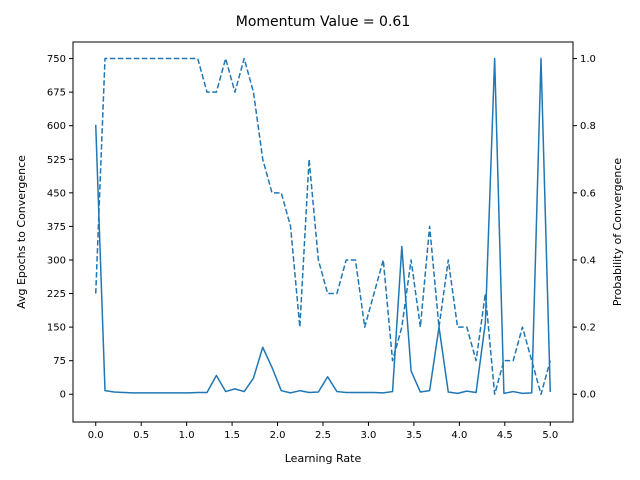 The height and width of the screenshot is (480, 640). What do you see at coordinates (187, 435) in the screenshot?
I see `x-tick-label: 1.0` at bounding box center [187, 435].